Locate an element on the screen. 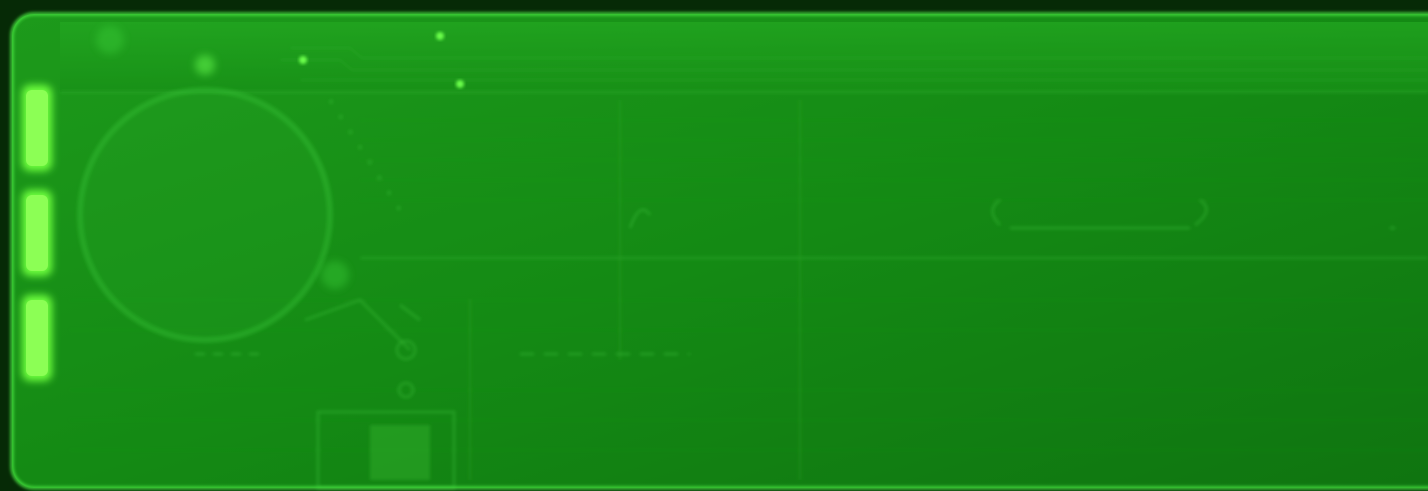  status-indicators is located at coordinates (37, 233).